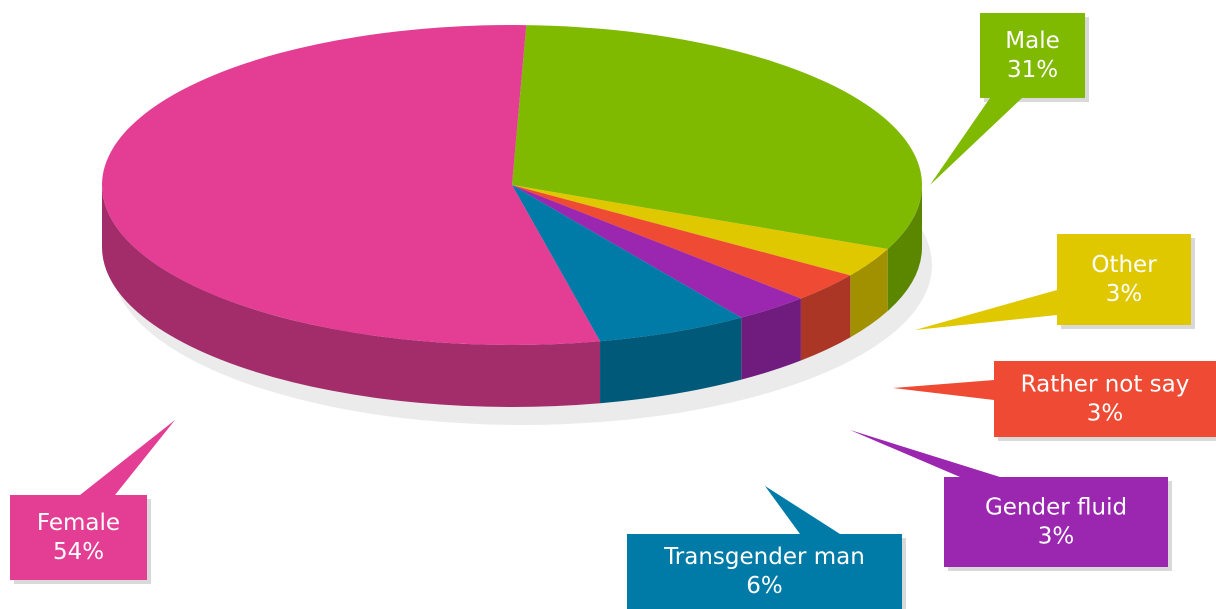  Describe the element at coordinates (78, 552) in the screenshot. I see `value-label: 54%` at that location.